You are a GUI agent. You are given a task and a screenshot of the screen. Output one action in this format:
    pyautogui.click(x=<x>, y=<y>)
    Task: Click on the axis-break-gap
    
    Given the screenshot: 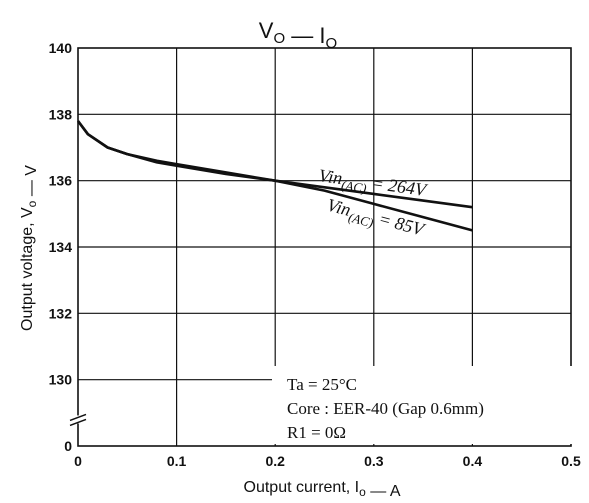 What is the action you would take?
    pyautogui.click(x=78, y=419)
    